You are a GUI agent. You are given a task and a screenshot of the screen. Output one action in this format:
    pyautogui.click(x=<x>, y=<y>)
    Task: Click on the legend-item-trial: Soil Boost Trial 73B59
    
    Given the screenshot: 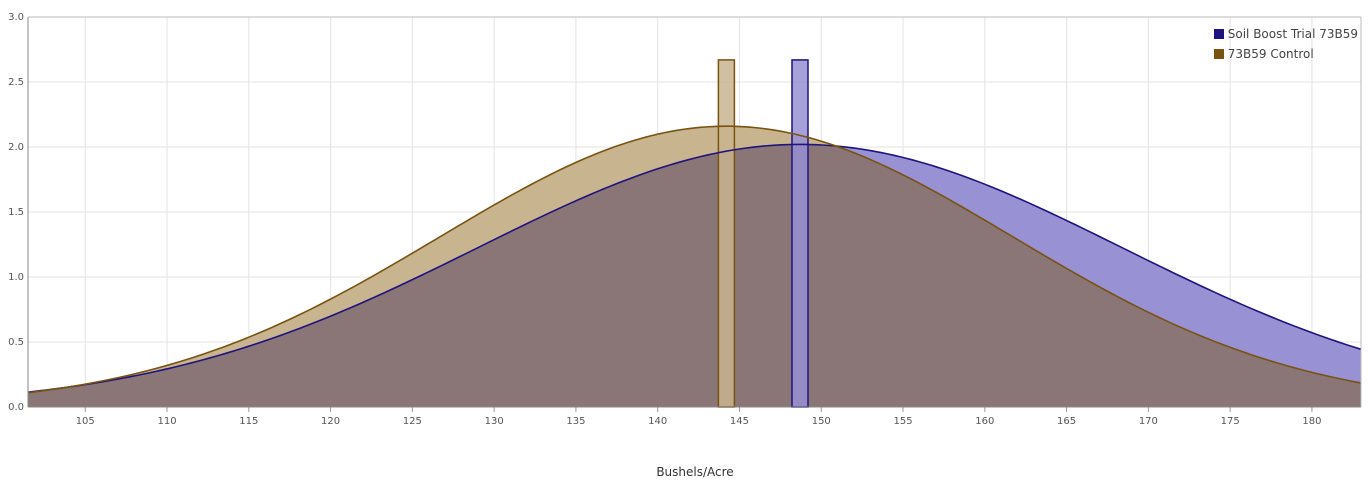 What is the action you would take?
    pyautogui.click(x=1285, y=34)
    